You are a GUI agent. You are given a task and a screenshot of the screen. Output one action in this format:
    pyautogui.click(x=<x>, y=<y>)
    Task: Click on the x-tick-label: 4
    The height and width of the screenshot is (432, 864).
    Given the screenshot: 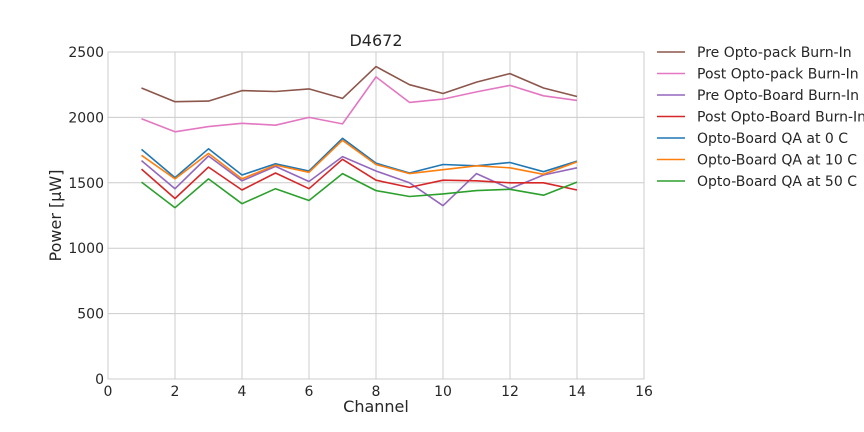 What is the action you would take?
    pyautogui.click(x=242, y=392)
    